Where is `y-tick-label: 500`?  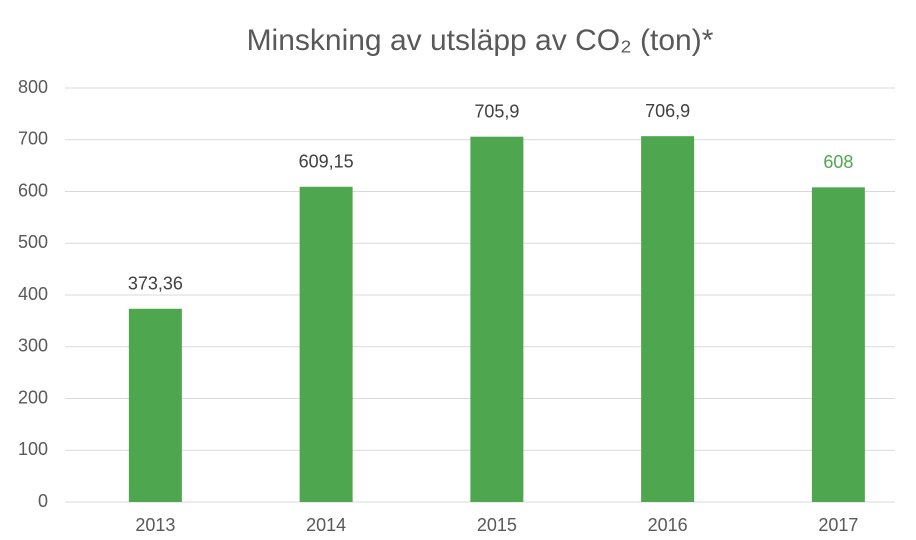 y-tick-label: 500 is located at coordinates (33, 242).